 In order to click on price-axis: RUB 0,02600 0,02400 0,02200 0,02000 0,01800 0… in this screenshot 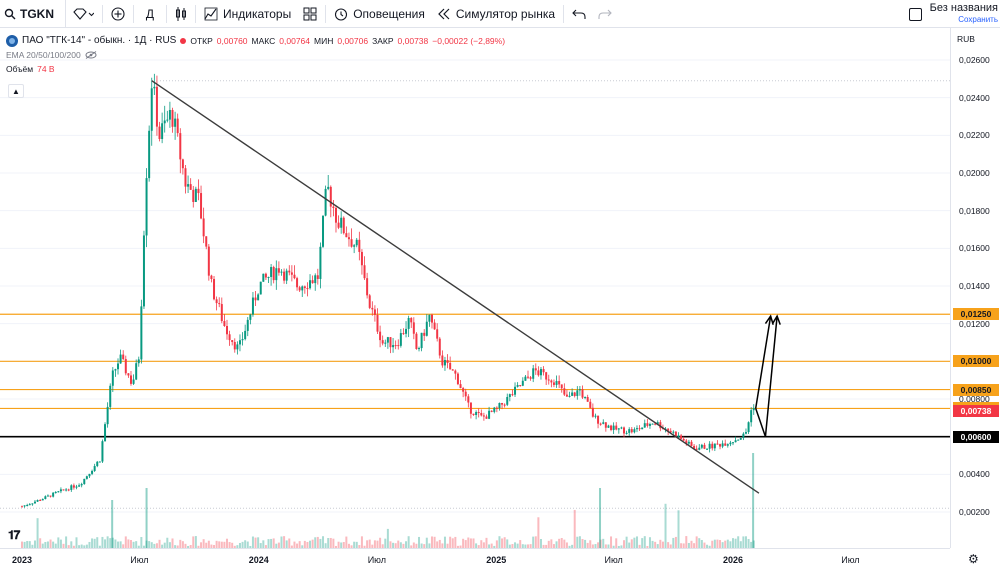, I will do `click(975, 288)`.